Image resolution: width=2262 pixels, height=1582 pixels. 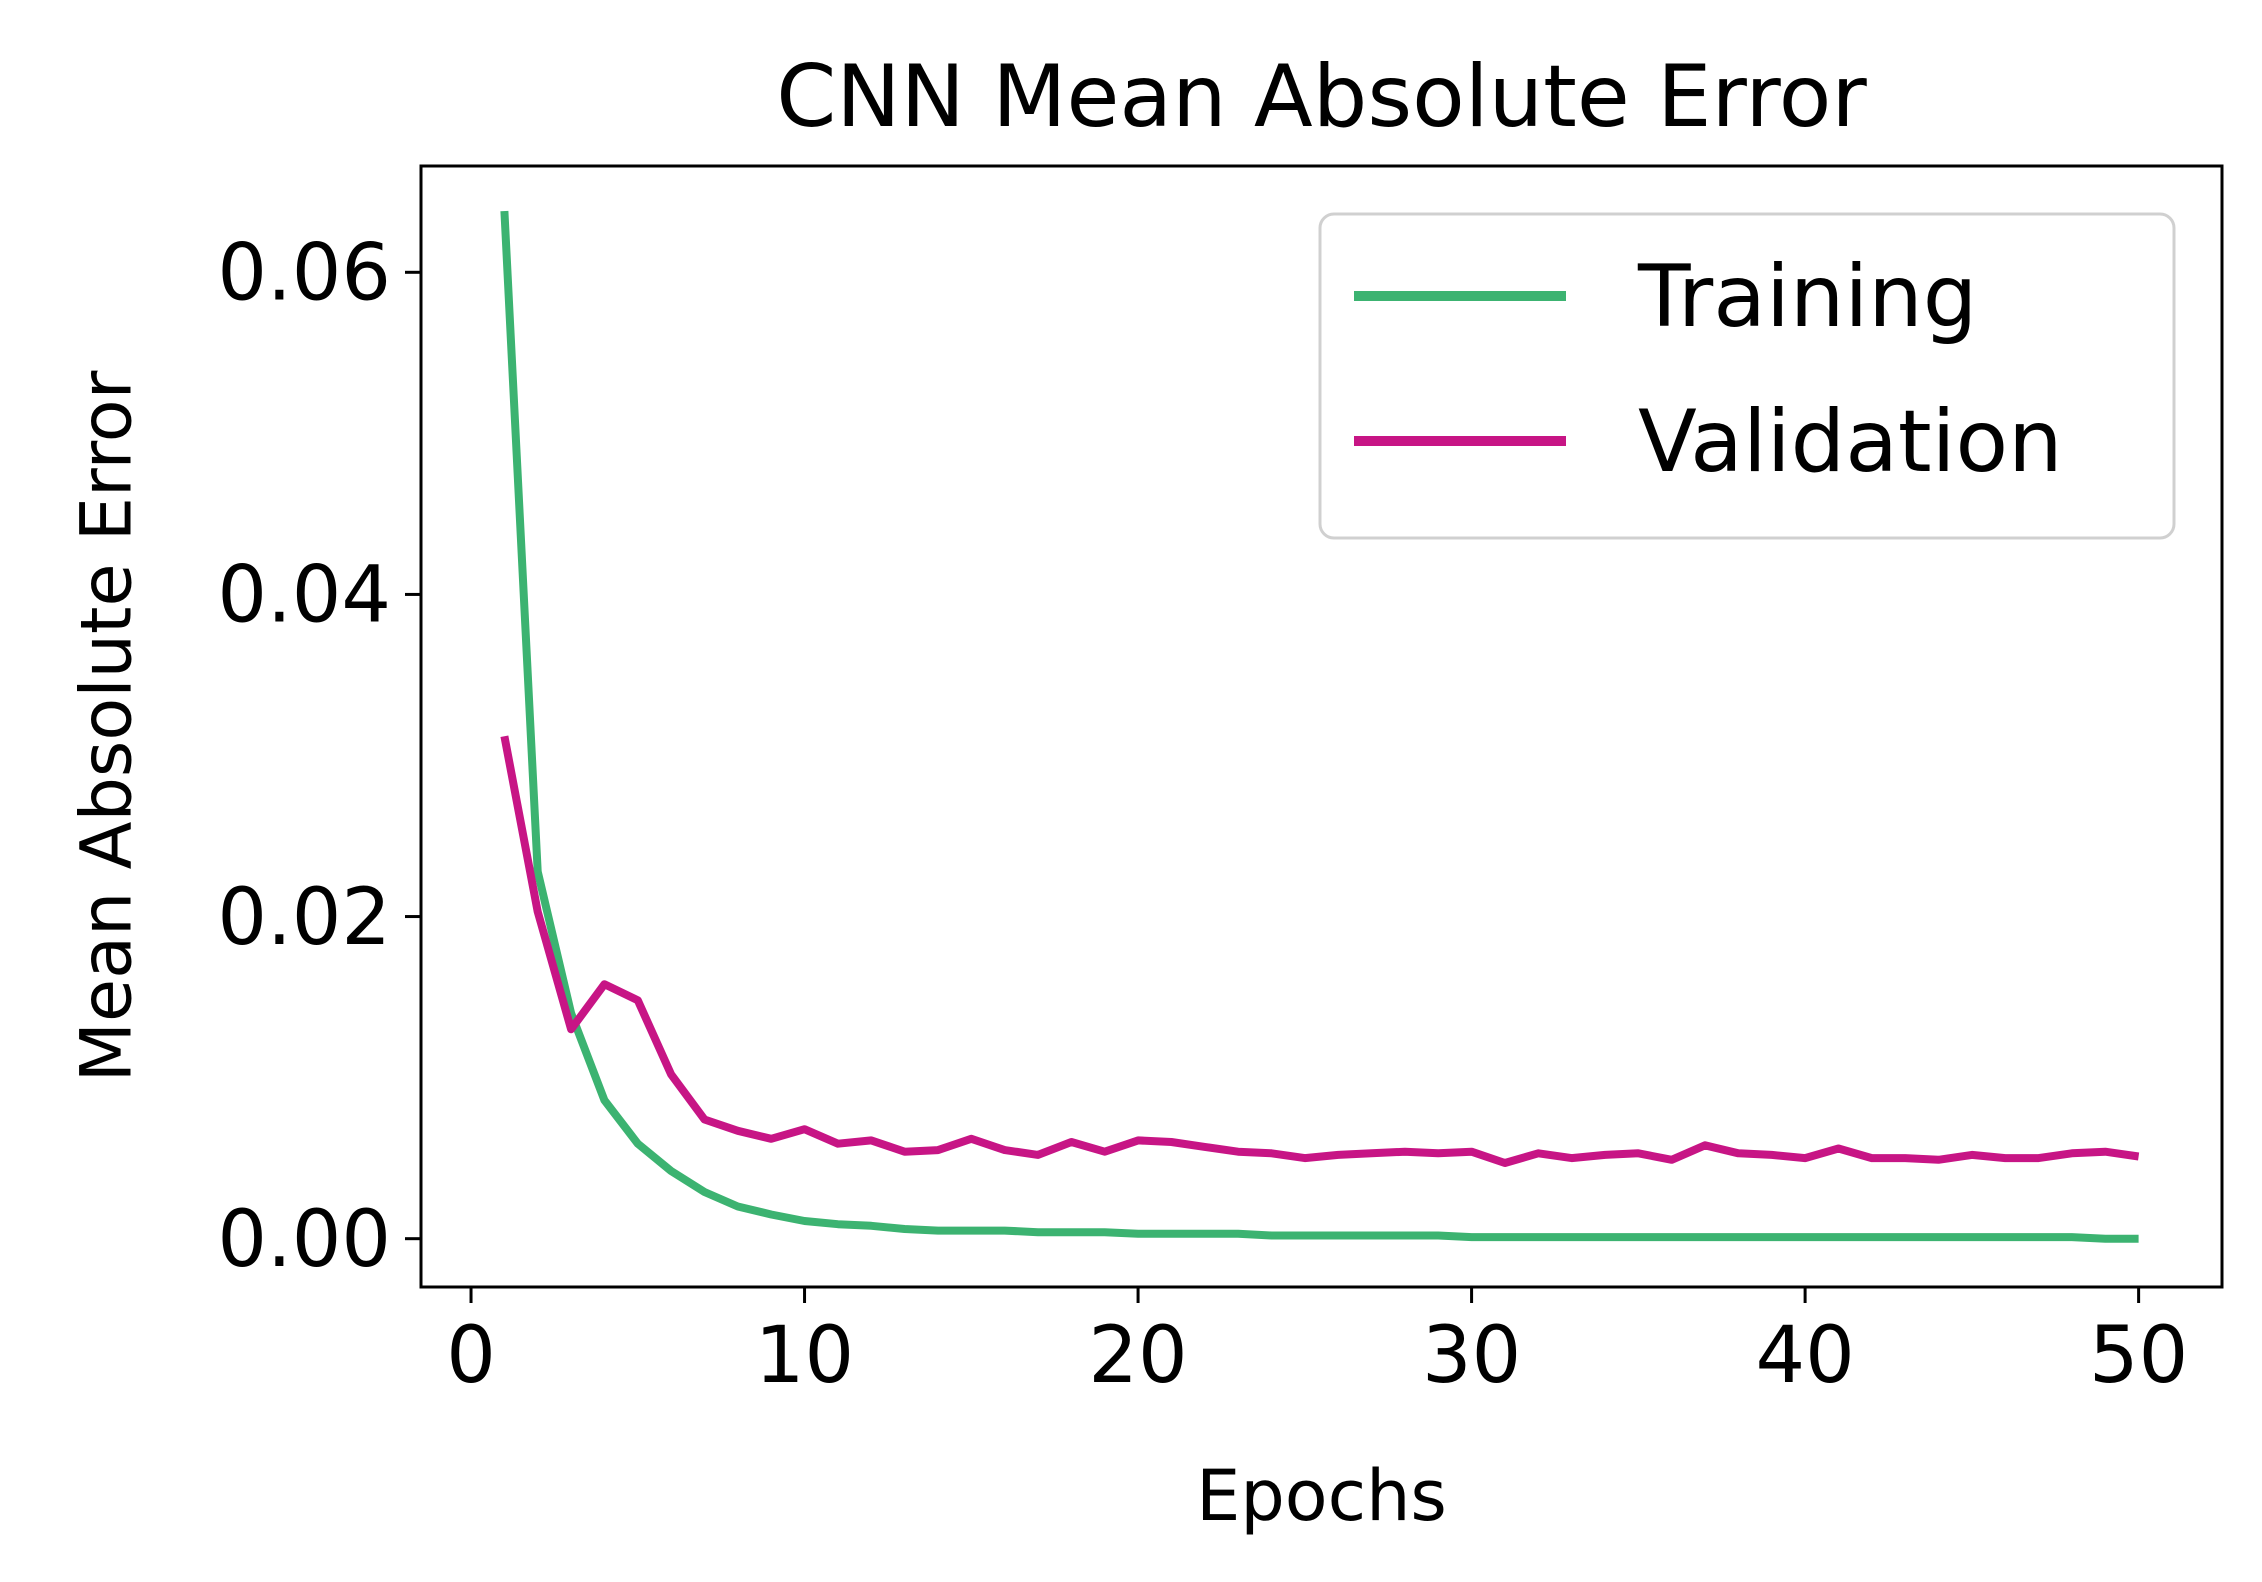 I want to click on validation-legend-label: Validation, so click(x=1850, y=442).